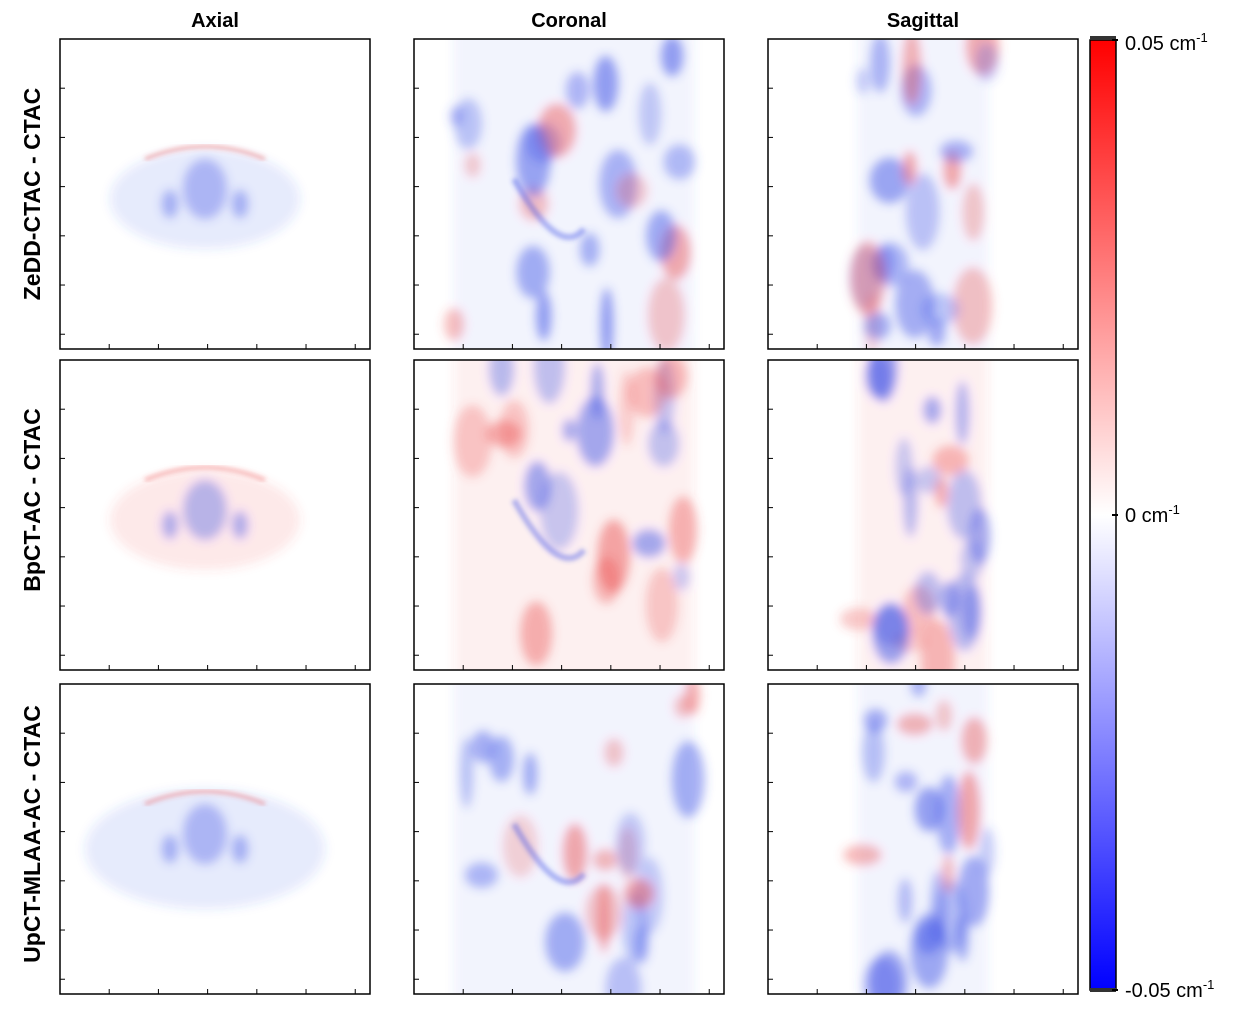 The height and width of the screenshot is (1010, 1242). What do you see at coordinates (923, 21) in the screenshot?
I see `column-title: Sagittal` at bounding box center [923, 21].